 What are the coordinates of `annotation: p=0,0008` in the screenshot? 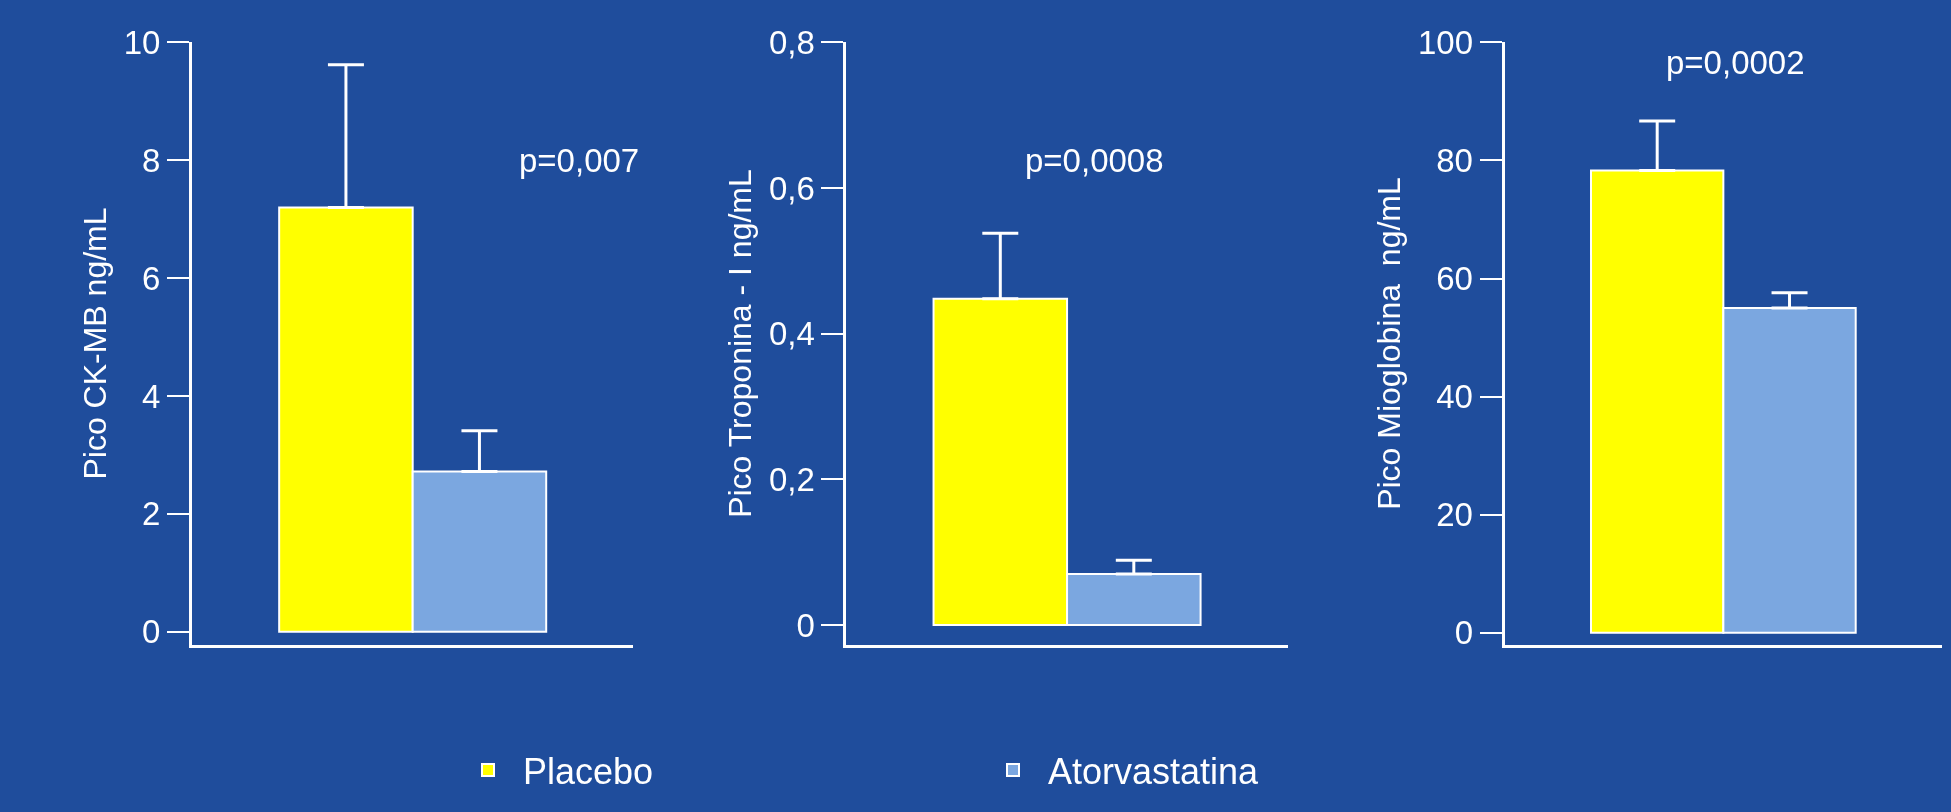 It's located at (1094, 160).